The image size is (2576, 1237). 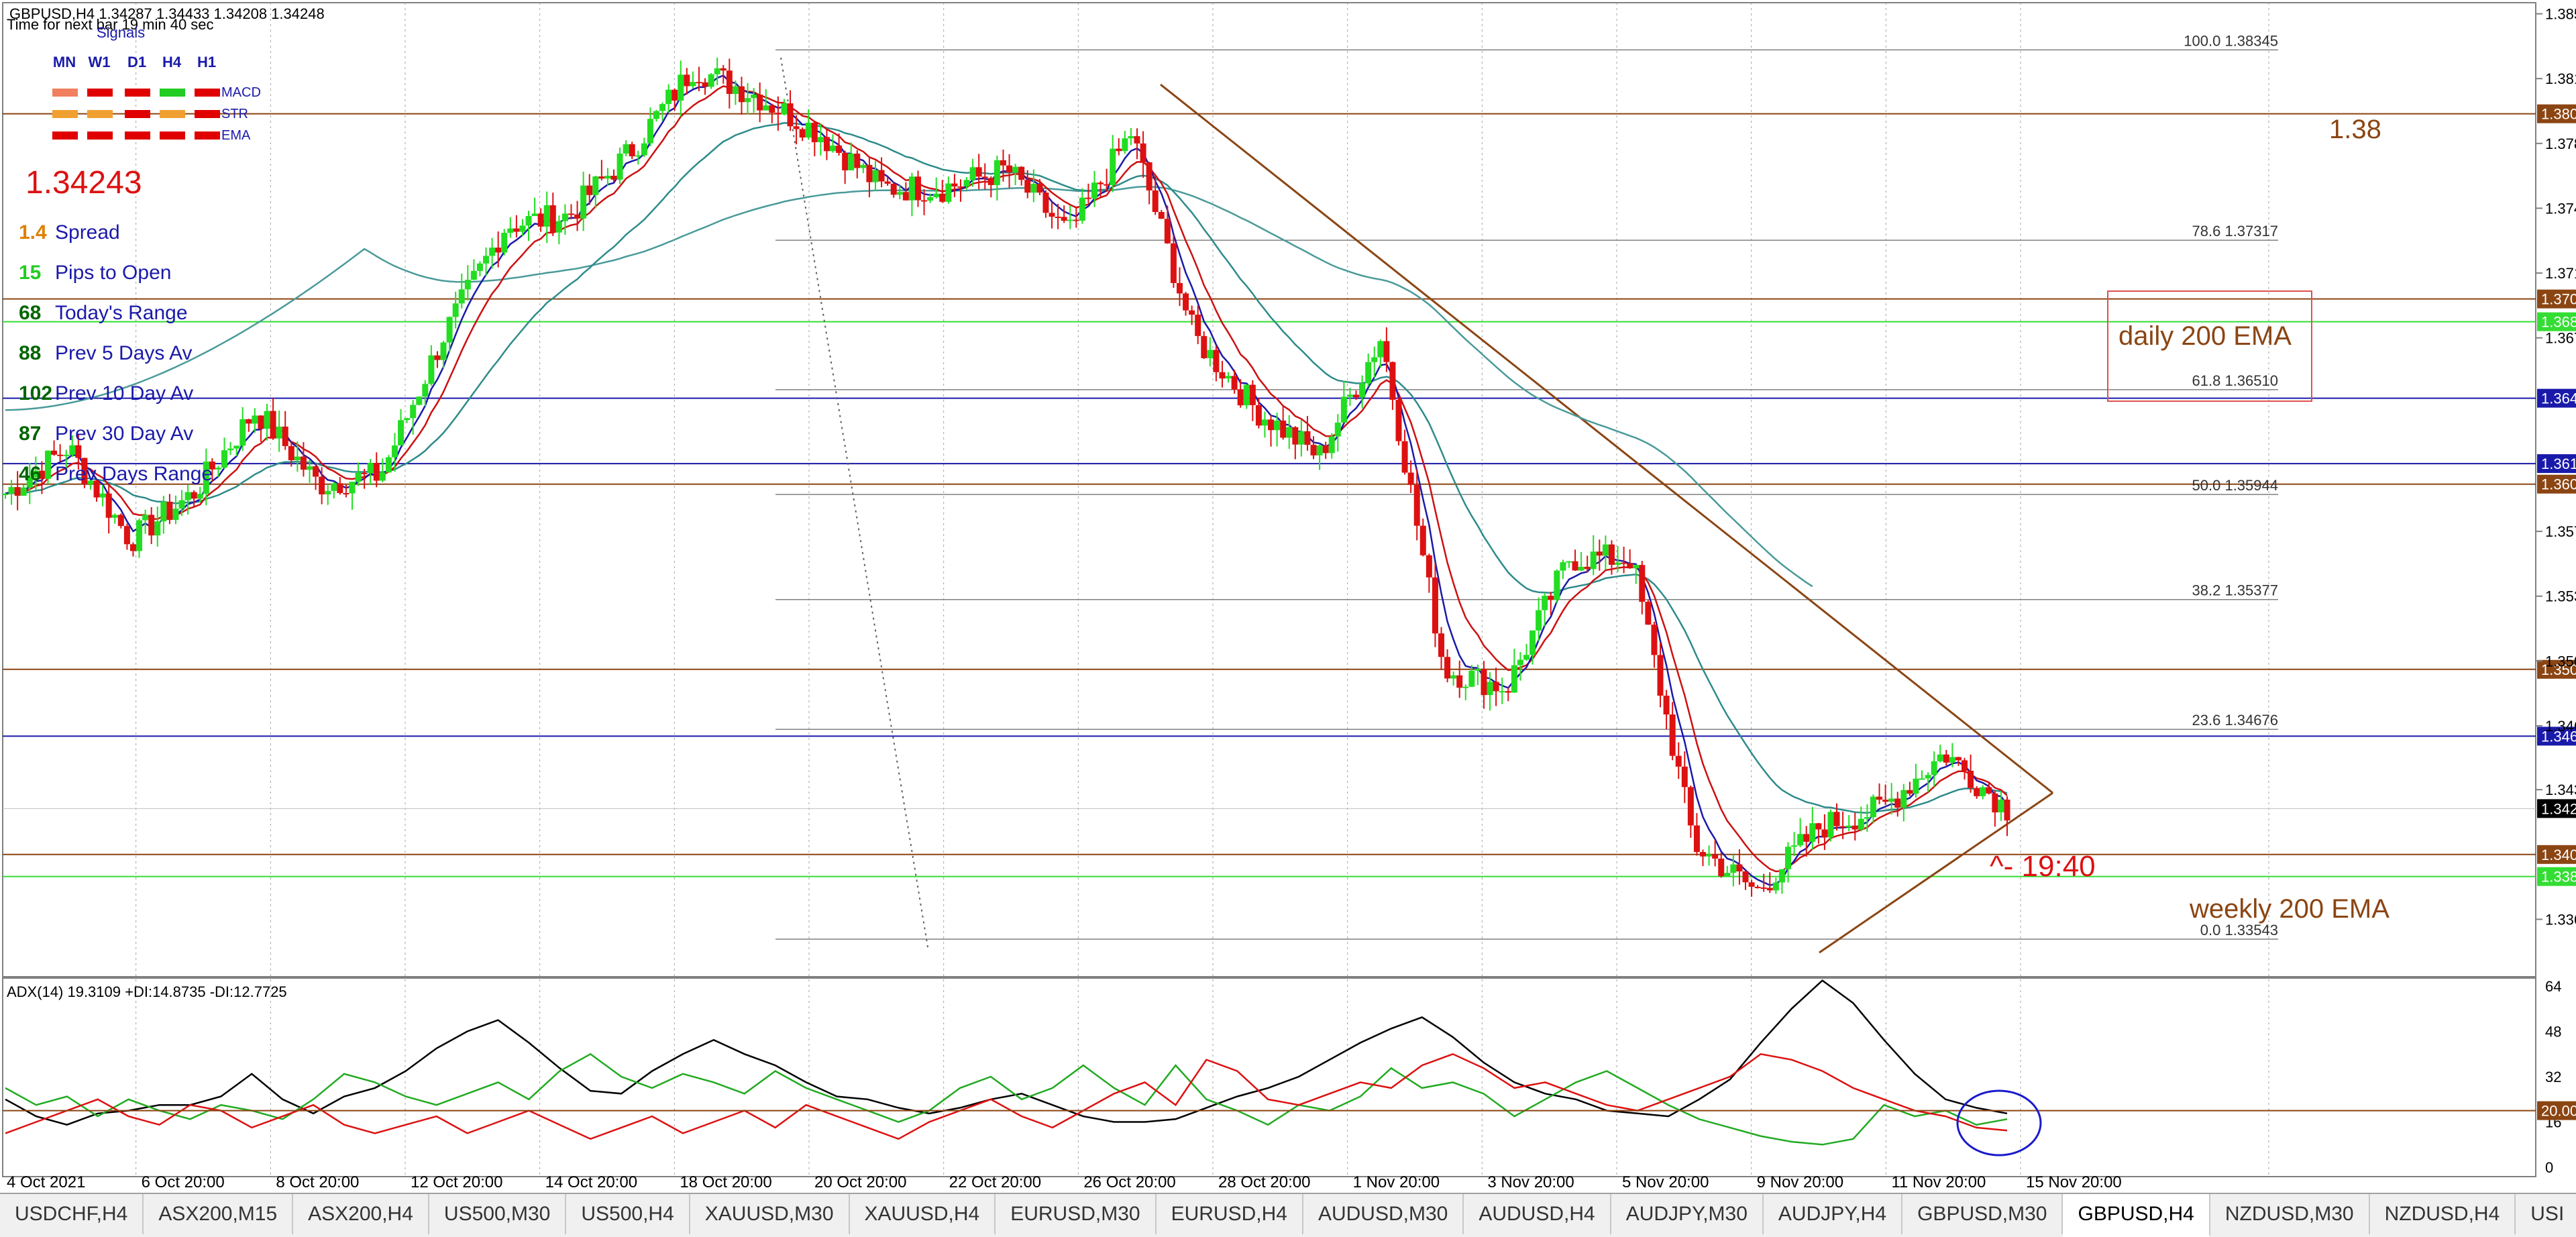 What do you see at coordinates (923, 1214) in the screenshot?
I see `symbol-tab: XAUUSD,H4` at bounding box center [923, 1214].